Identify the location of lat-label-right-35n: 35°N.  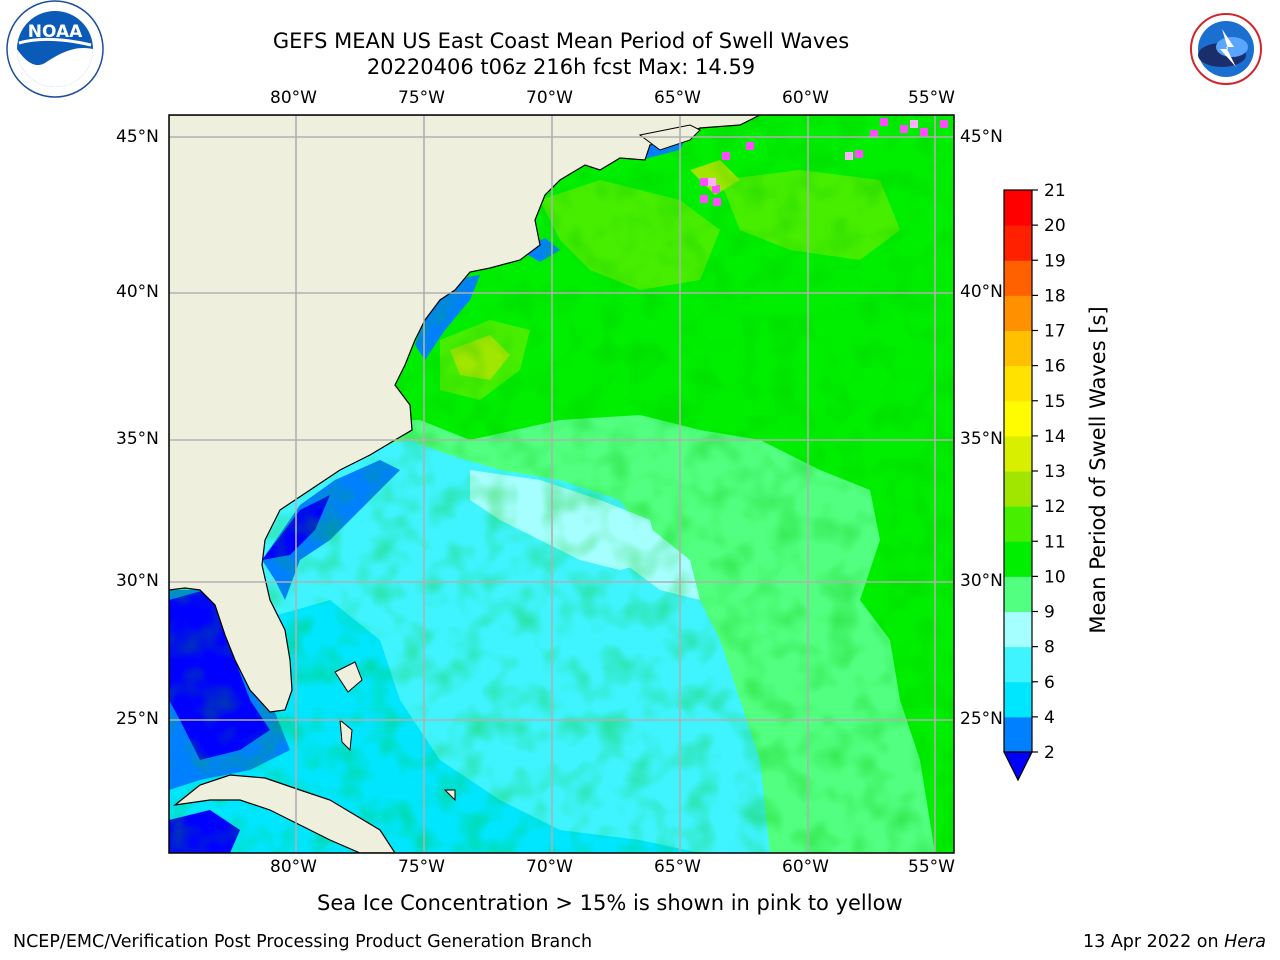
(981, 439).